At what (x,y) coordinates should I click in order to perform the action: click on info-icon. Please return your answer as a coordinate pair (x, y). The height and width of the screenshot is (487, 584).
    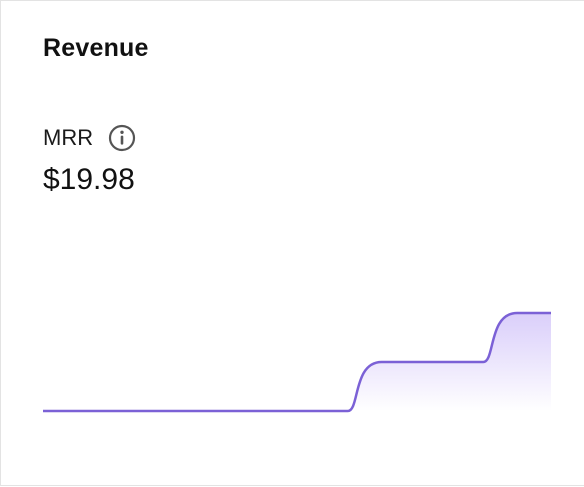
    Looking at the image, I should click on (122, 138).